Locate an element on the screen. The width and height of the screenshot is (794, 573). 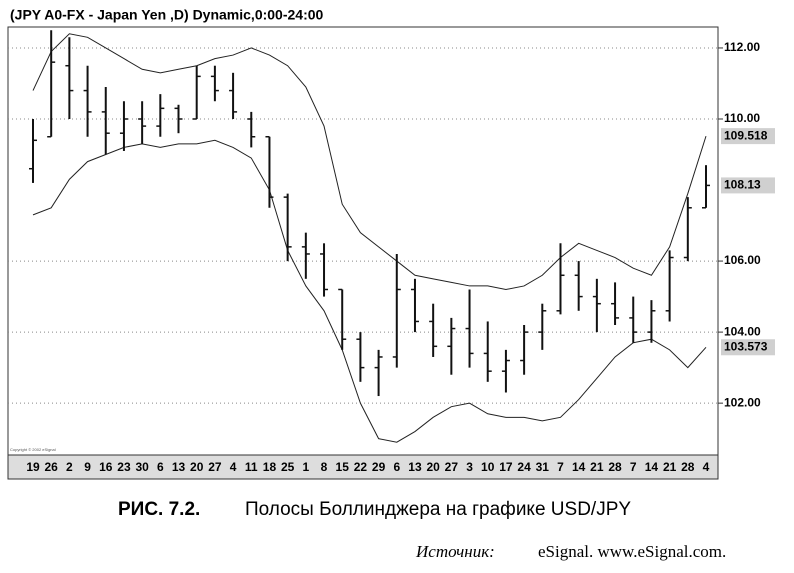
x-tick-label: 29 is located at coordinates (379, 467).